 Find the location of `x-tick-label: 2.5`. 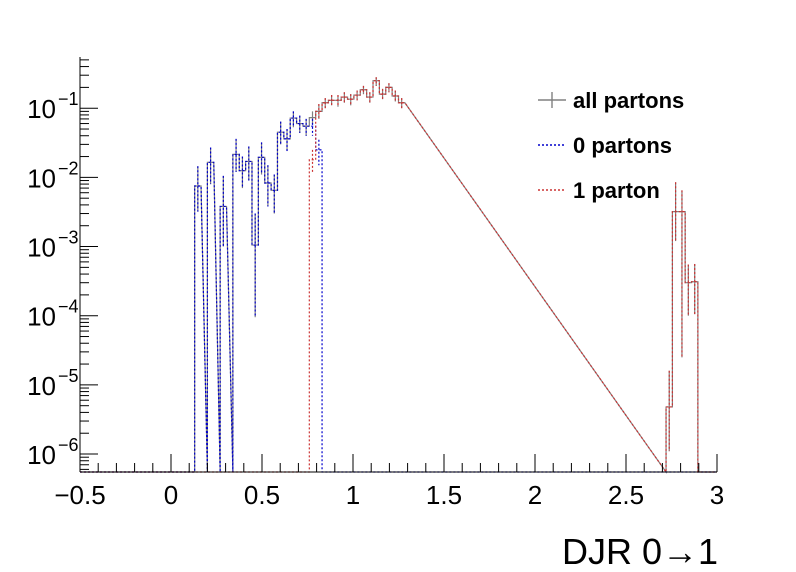

x-tick-label: 2.5 is located at coordinates (626, 495).